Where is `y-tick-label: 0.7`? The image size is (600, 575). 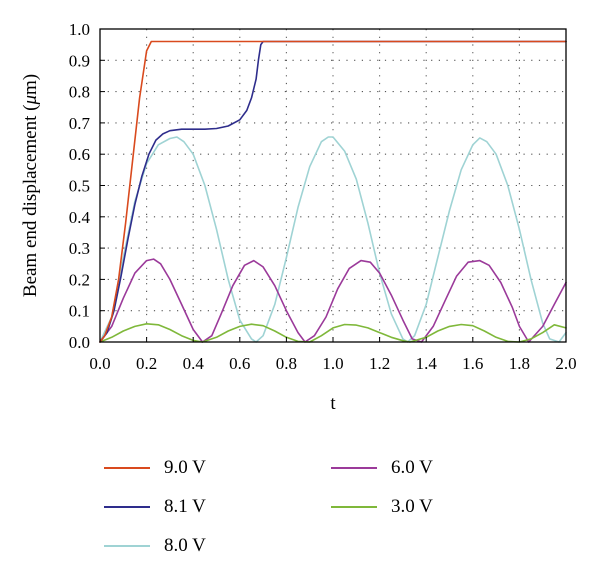 y-tick-label: 0.7 is located at coordinates (80, 123).